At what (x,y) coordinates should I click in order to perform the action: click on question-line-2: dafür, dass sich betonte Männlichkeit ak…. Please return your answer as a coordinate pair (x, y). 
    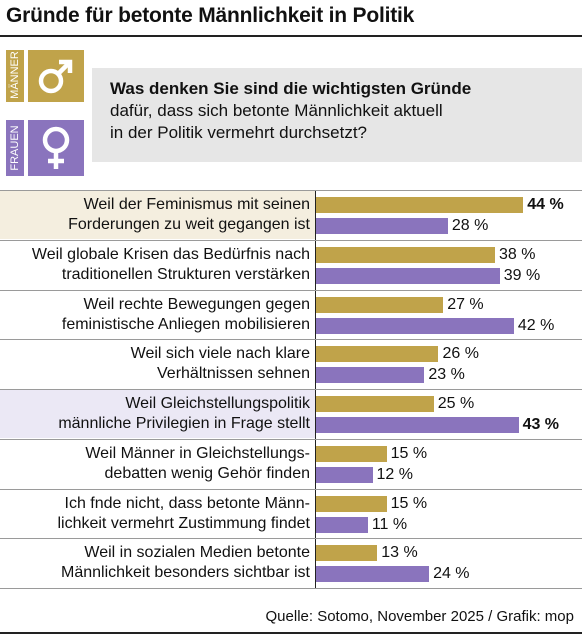
    Looking at the image, I should click on (276, 110).